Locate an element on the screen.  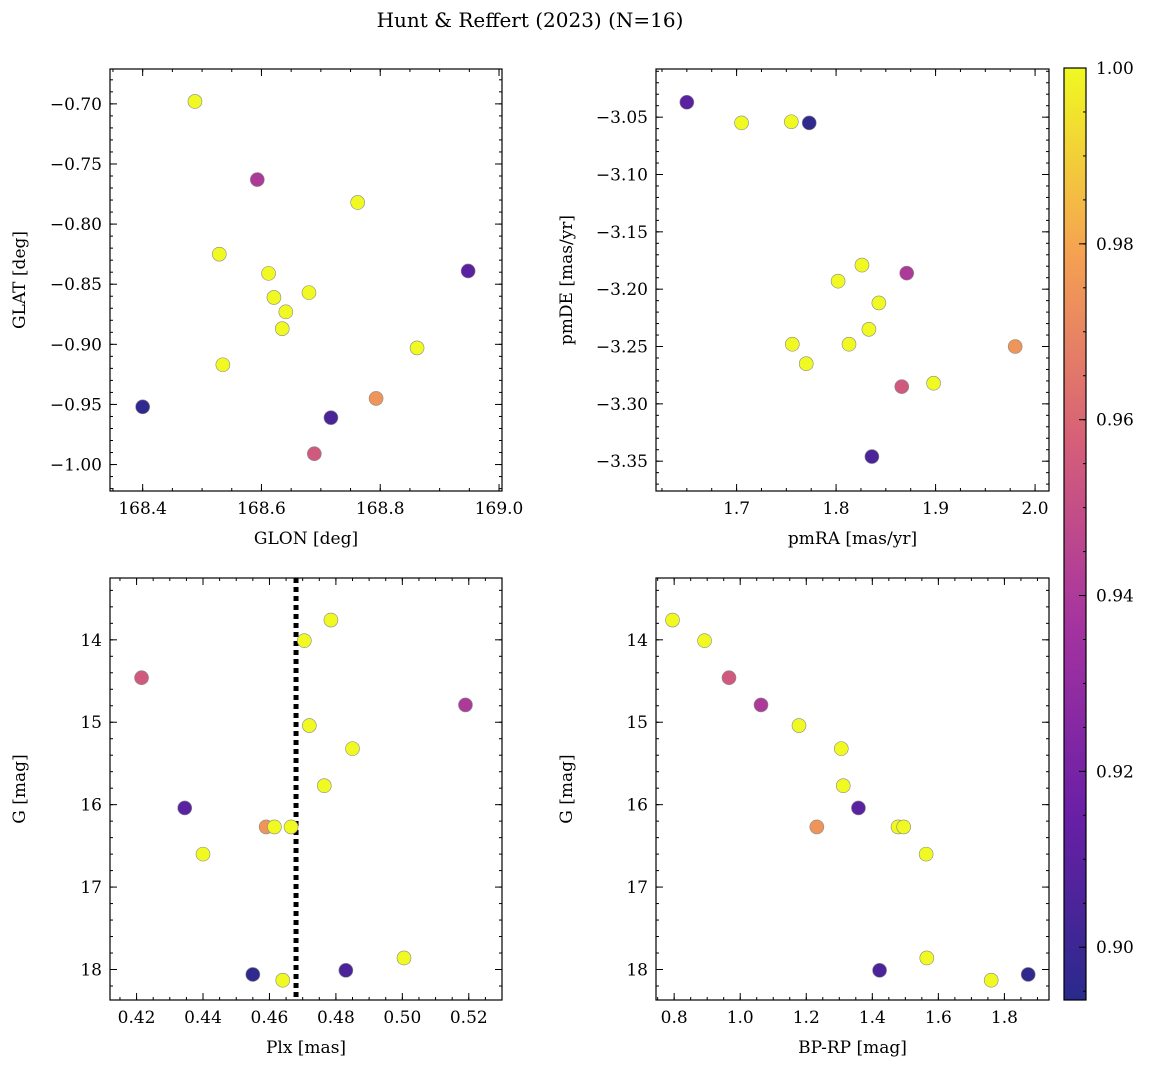
y-axis-label: GLAT [deg] is located at coordinates (20, 280).